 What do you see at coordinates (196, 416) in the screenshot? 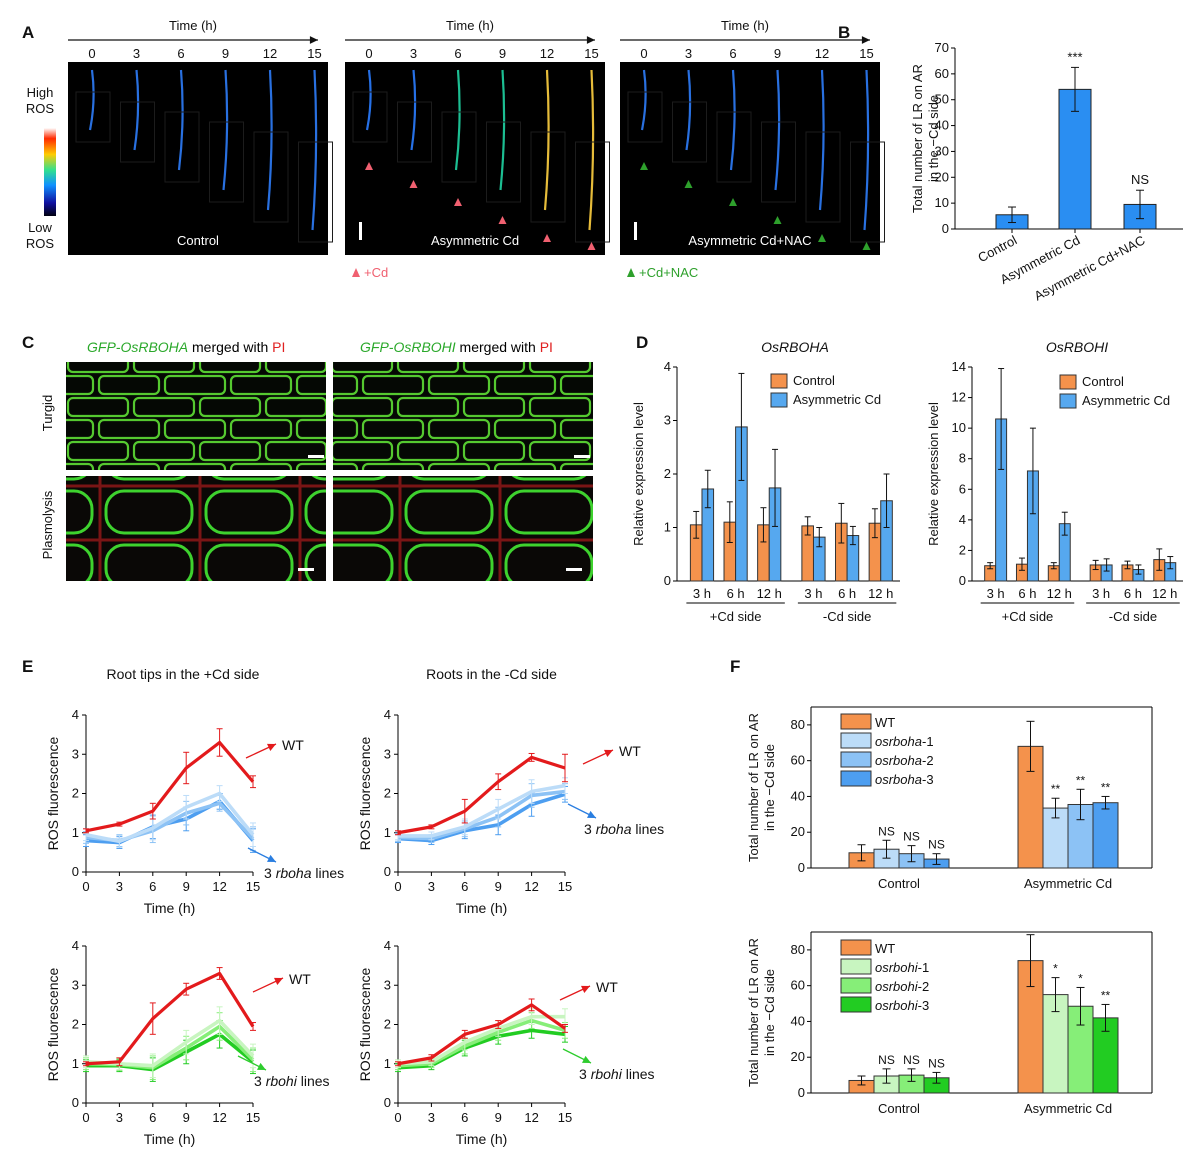
I see `turgid-cell-image` at bounding box center [196, 416].